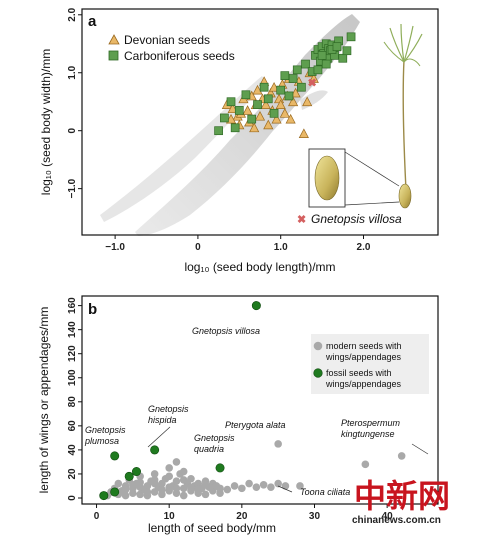 The image size is (479, 540). Describe the element at coordinates (179, 56) in the screenshot. I see `legend-carboniferous-label: Carboniferous seeds` at that location.